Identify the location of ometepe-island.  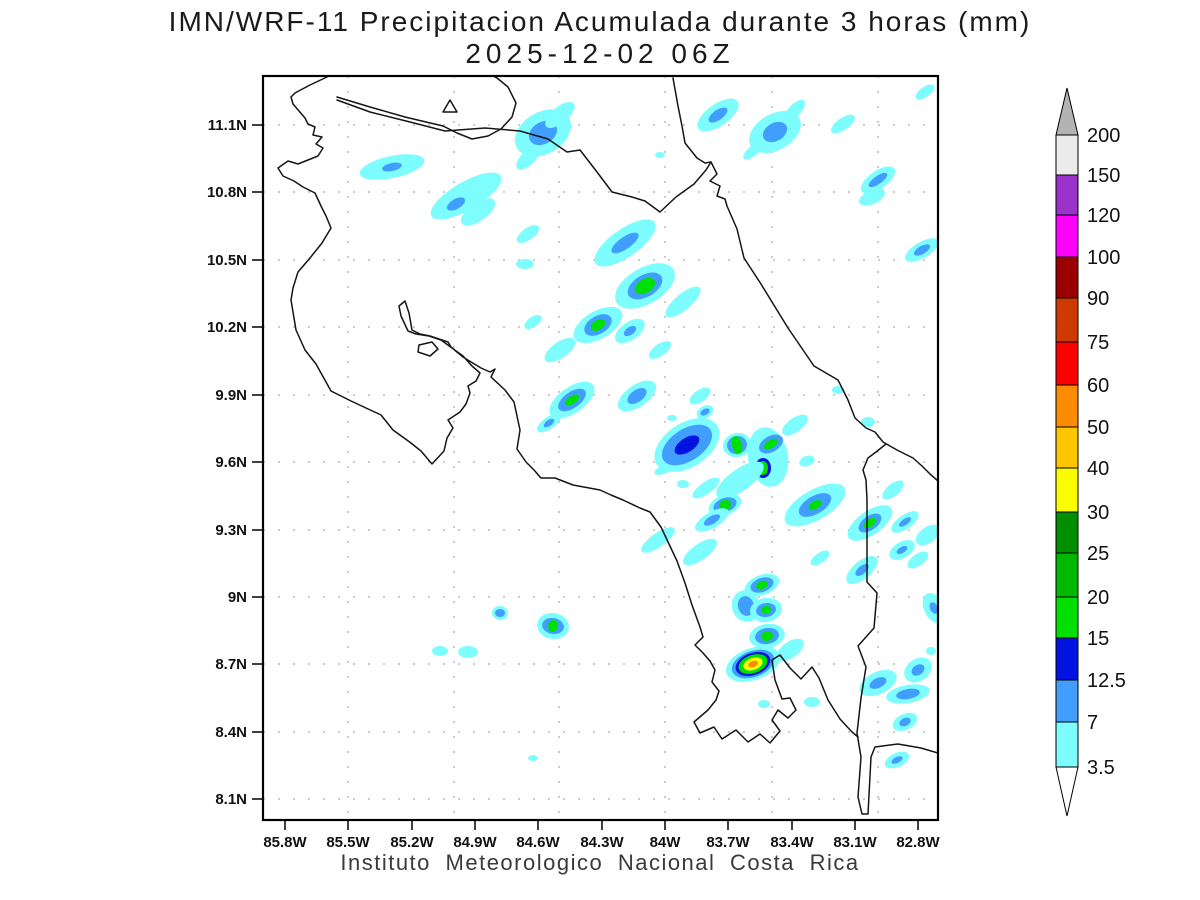
(450, 106).